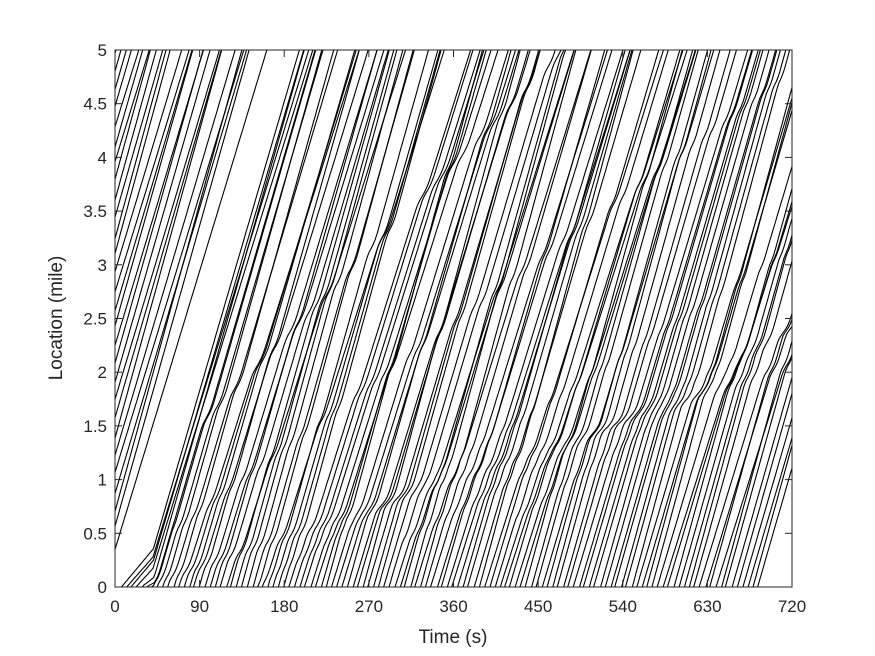 This screenshot has height=656, width=875. Describe the element at coordinates (792, 606) in the screenshot. I see `x-tick-label: 720` at that location.